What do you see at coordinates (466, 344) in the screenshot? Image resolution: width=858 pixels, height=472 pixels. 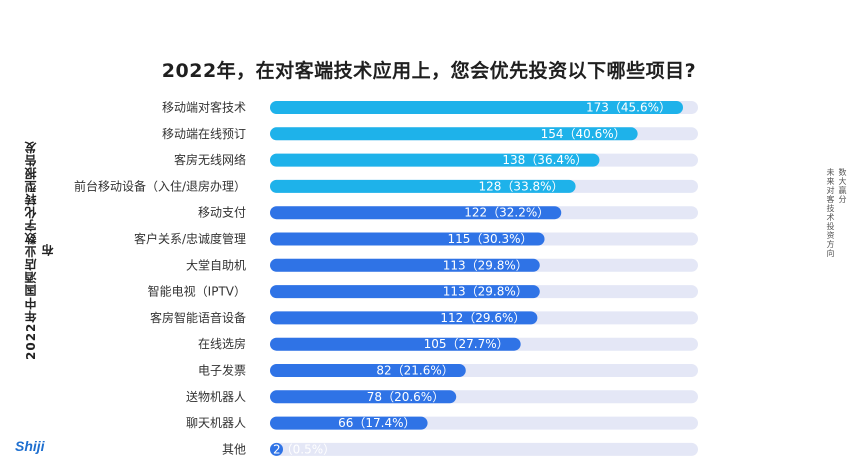 I see `value-label: 105（27.7%）` at bounding box center [466, 344].